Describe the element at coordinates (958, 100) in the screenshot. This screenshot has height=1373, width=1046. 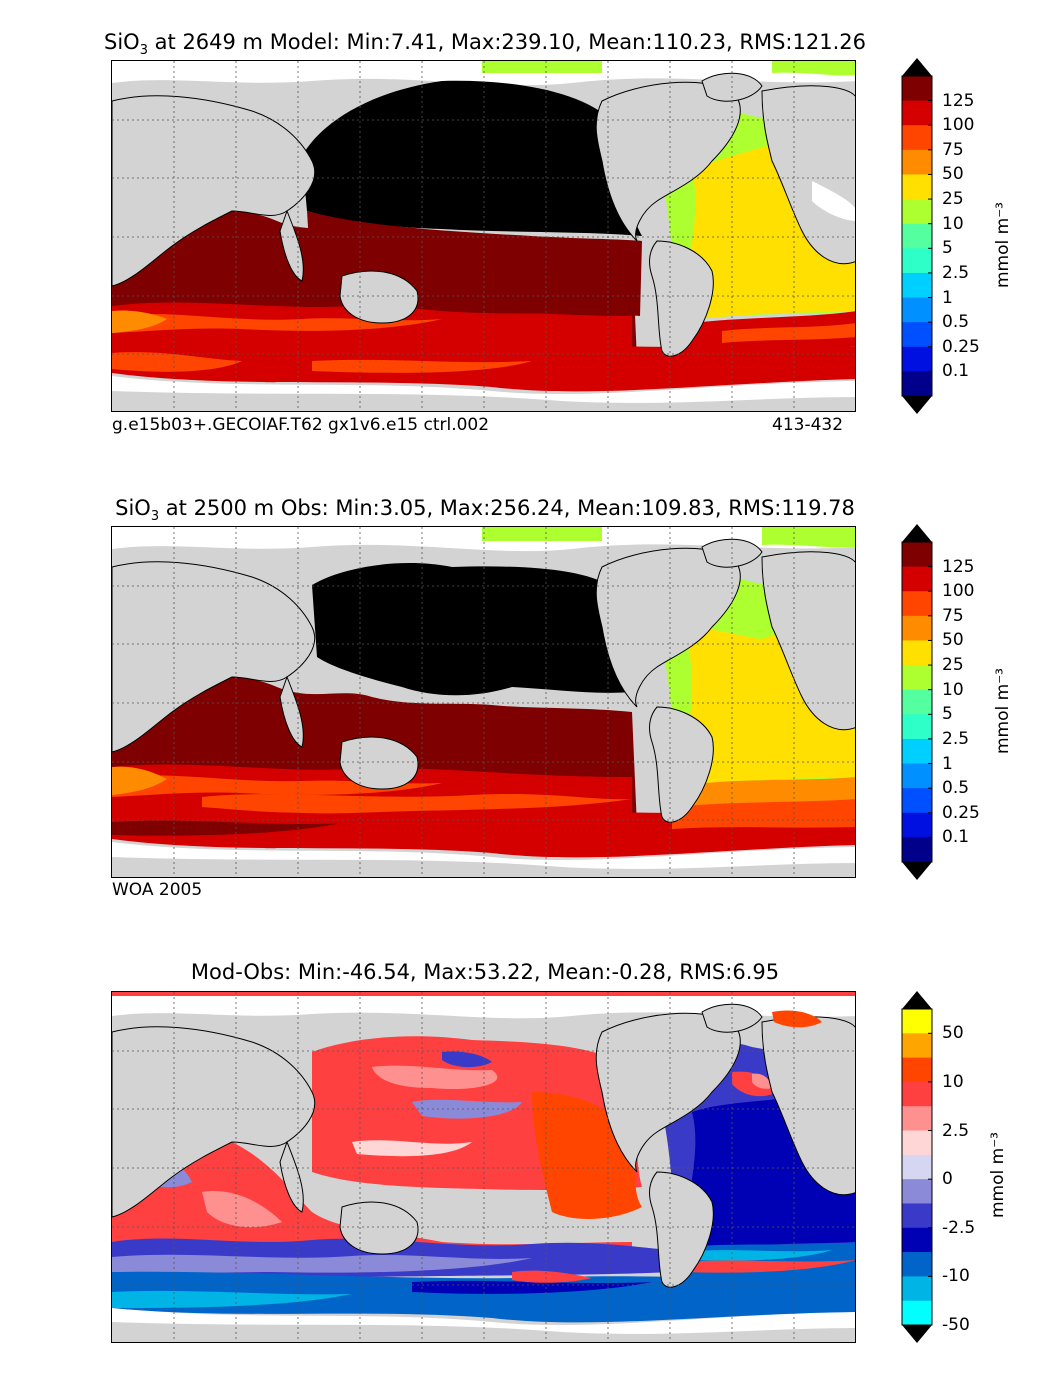
I see `panel1-colorbar-tick-label: 125` at that location.